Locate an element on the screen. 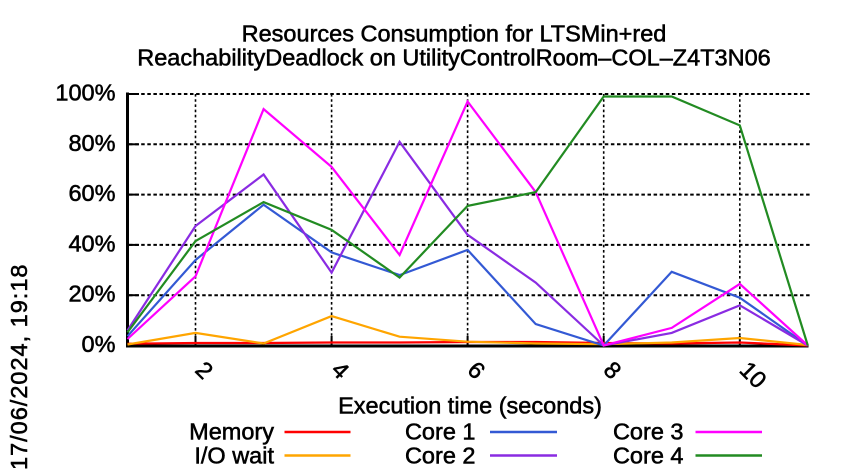 This screenshot has height=475, width=850. svg-text: 100% is located at coordinates (85, 93).